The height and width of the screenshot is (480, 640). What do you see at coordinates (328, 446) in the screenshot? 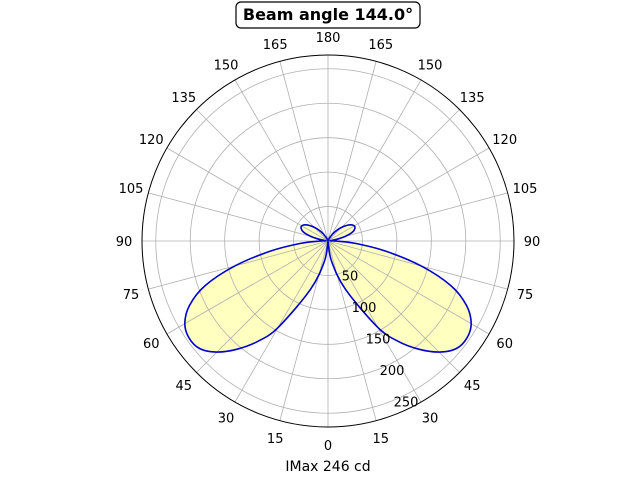
I see `angle-label-0: 0` at bounding box center [328, 446].